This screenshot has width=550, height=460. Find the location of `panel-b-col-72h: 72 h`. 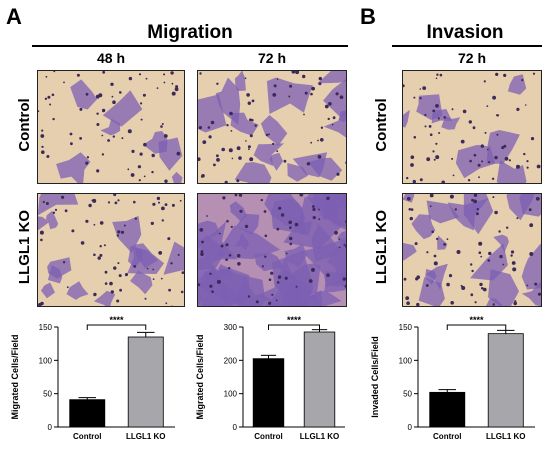

panel-b-col-72h: 72 h is located at coordinates (471, 58).